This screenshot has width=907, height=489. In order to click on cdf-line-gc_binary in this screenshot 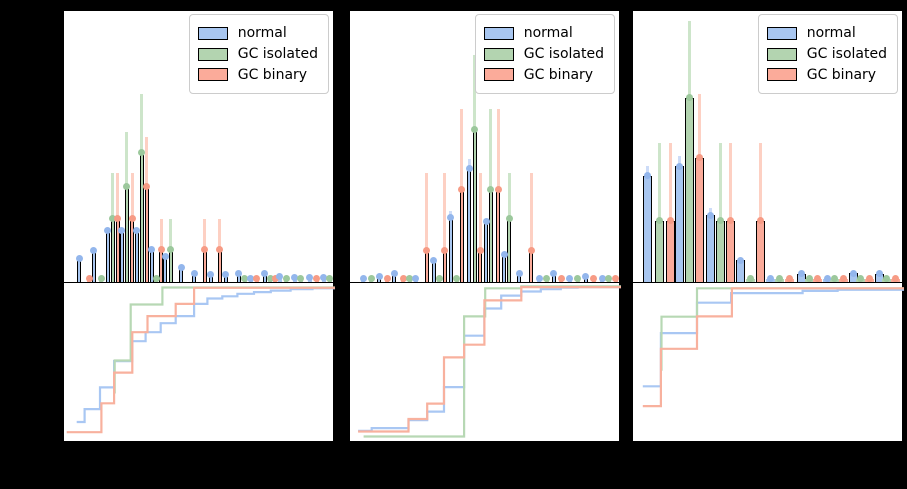, I will do `click(200, 360)`.